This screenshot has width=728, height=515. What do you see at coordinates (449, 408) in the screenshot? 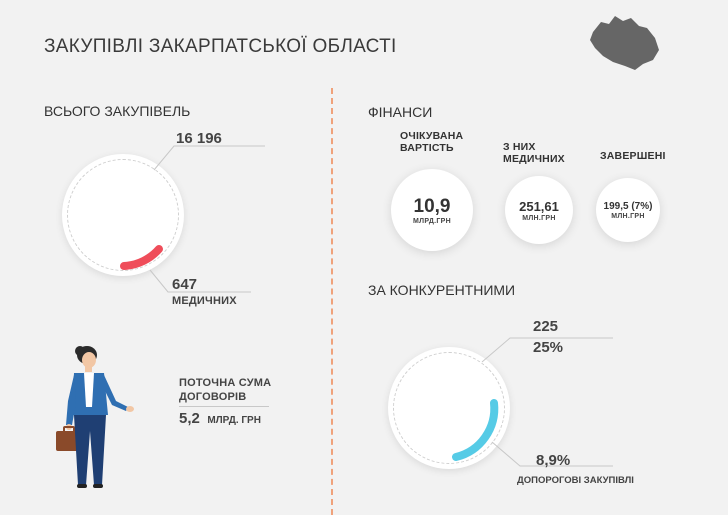
I see `competitive-ring` at bounding box center [449, 408].